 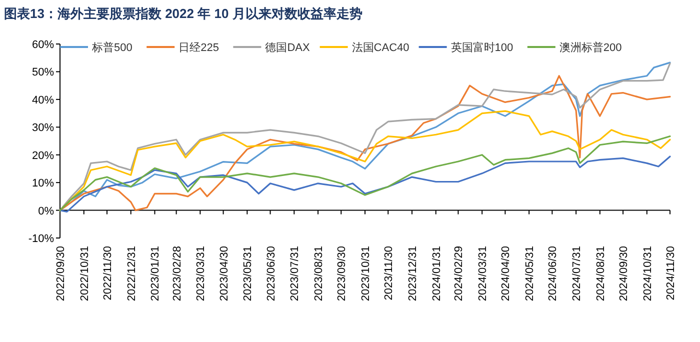 What do you see at coordinates (624, 274) in the screenshot?
I see `x-tick-label: 2024/09/30` at bounding box center [624, 274].